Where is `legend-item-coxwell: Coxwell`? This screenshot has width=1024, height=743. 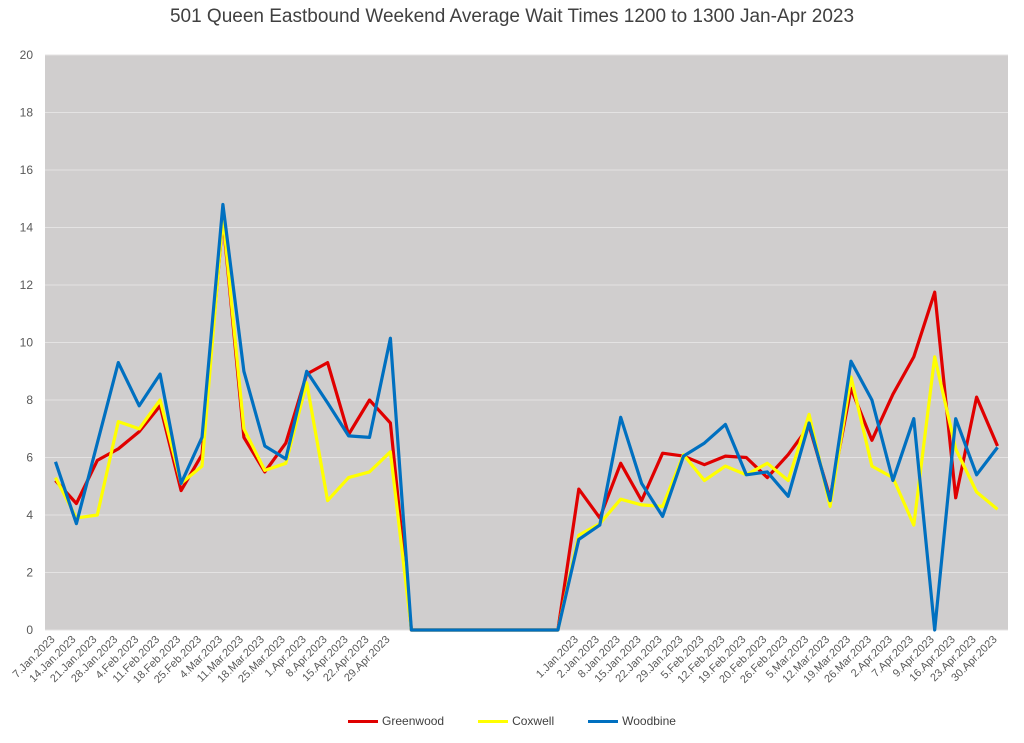
legend-item-coxwell: Coxwell is located at coordinates (516, 721).